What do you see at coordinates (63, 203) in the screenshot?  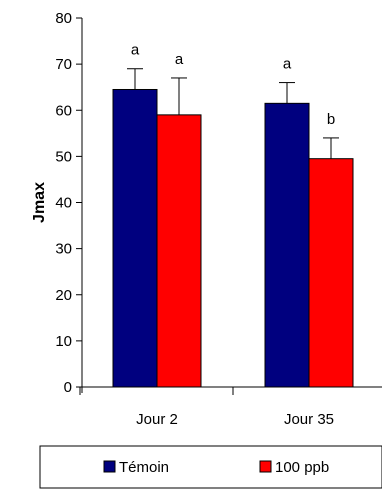 I see `y-tick-label: 40` at bounding box center [63, 203].